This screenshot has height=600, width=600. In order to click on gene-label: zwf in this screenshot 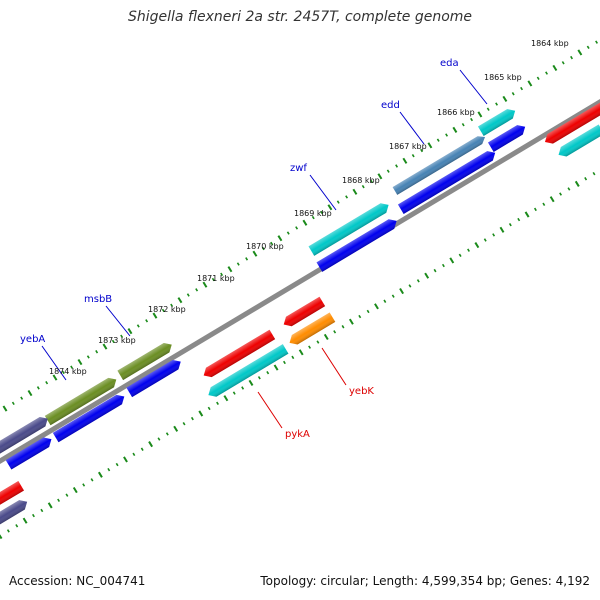, I will do `click(298, 168)`.